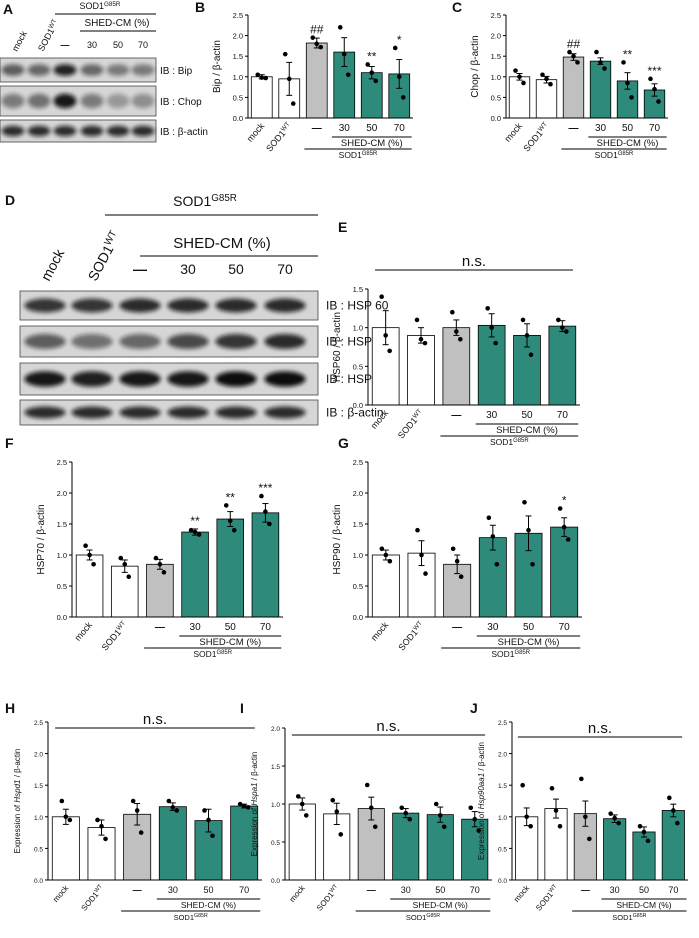 Image resolution: width=699 pixels, height=938 pixels. What do you see at coordinates (46, 40) in the screenshot?
I see `lane-label-main: SOD1` at bounding box center [46, 40].